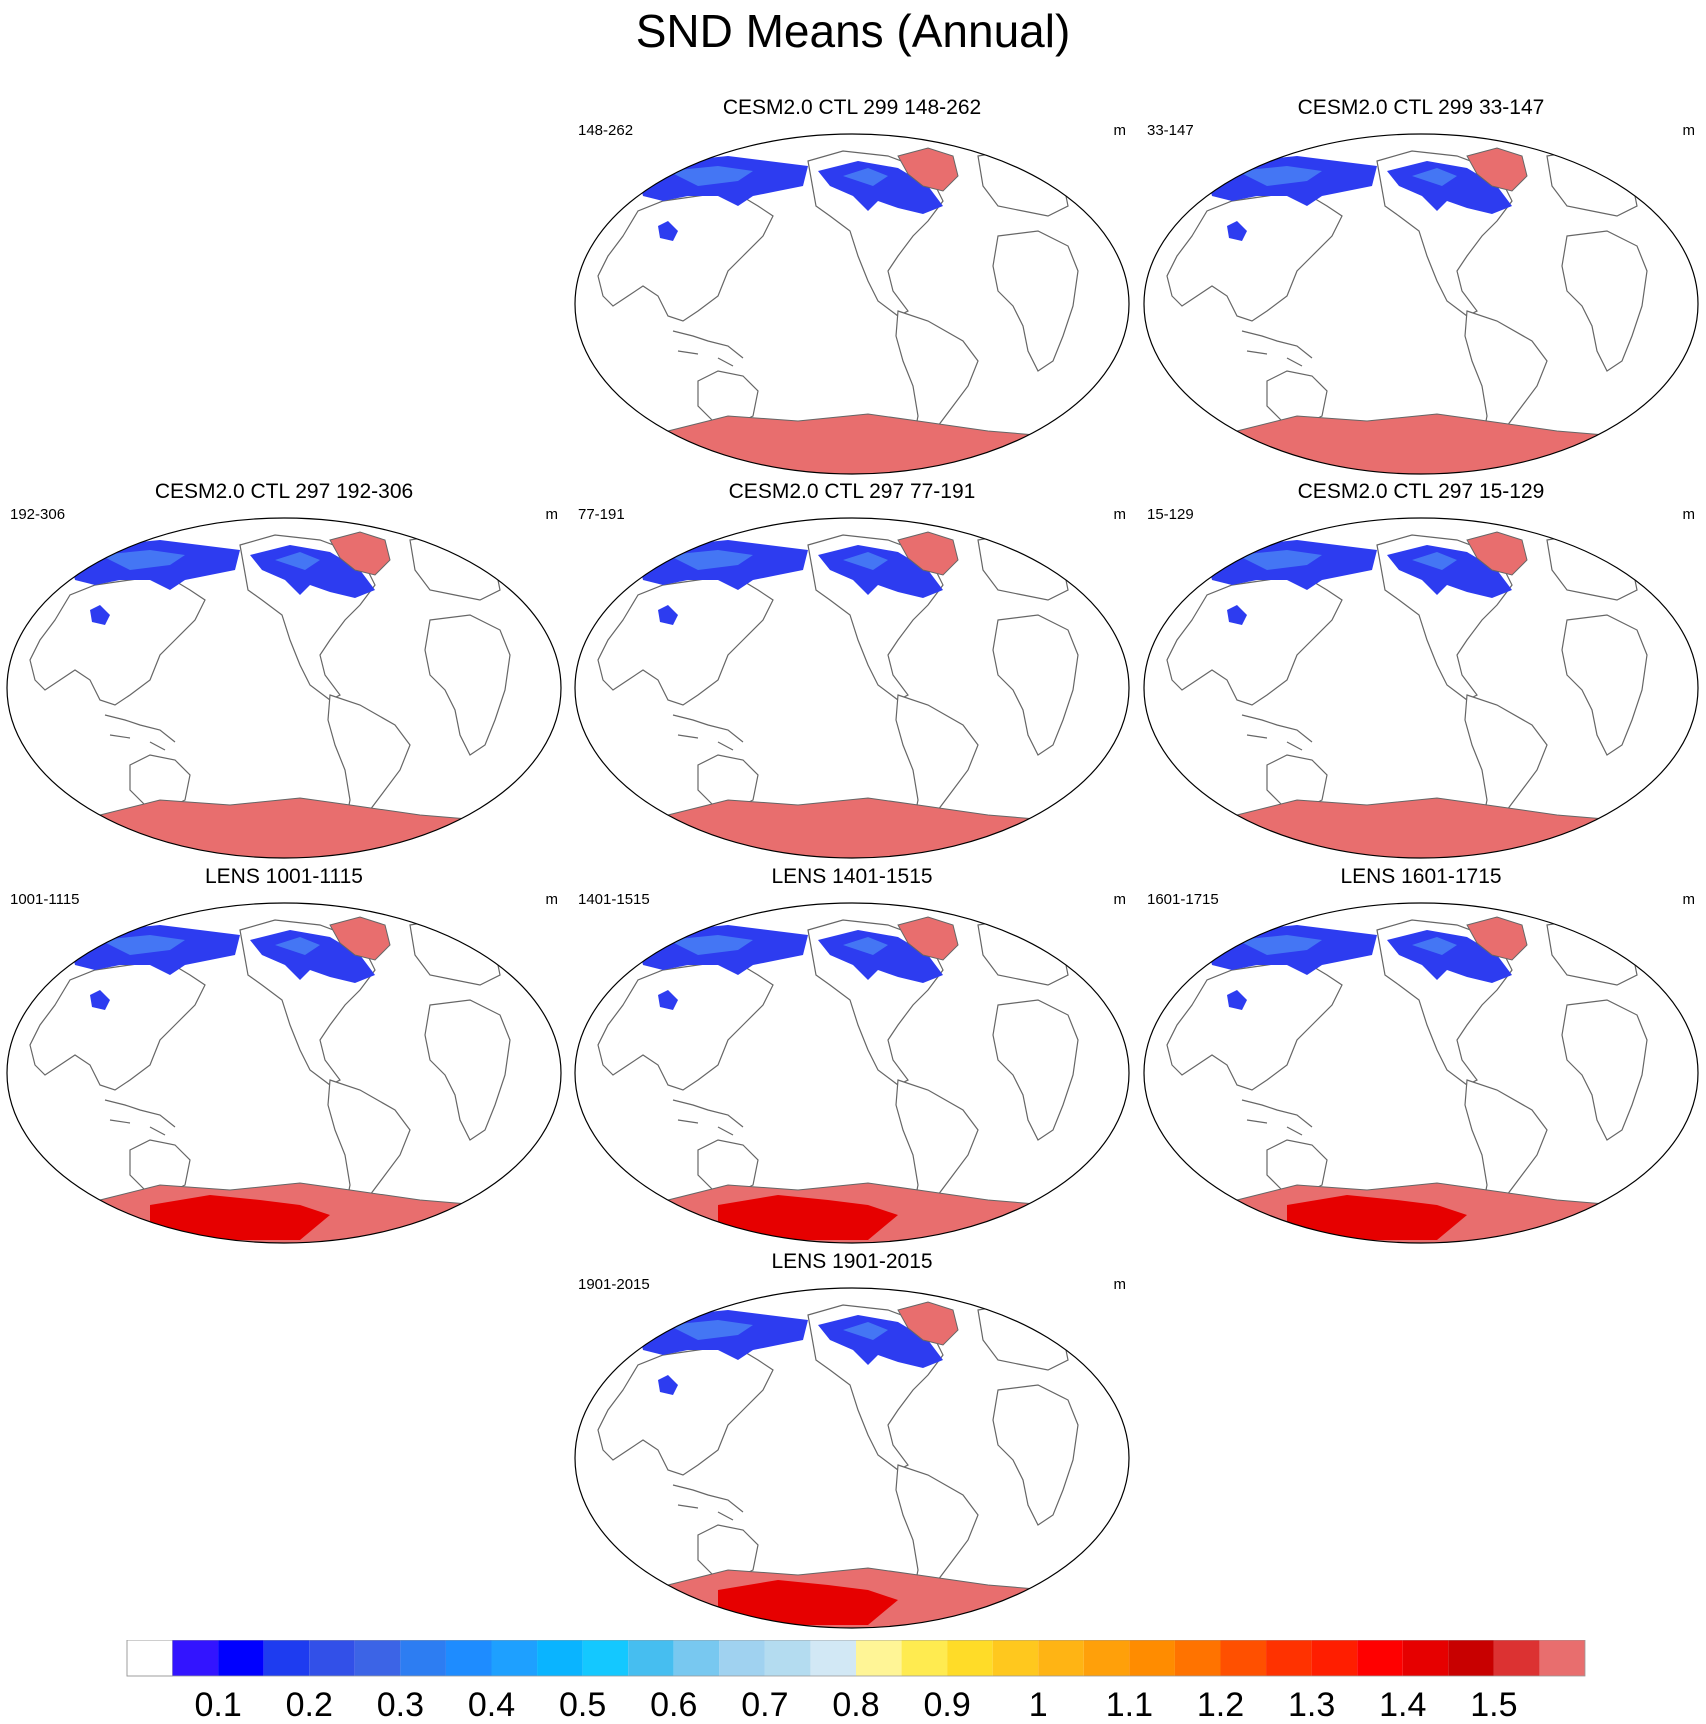 The image size is (1706, 1724). Describe the element at coordinates (614, 1284) in the screenshot. I see `panel-period-label: 1901-2015` at that location.